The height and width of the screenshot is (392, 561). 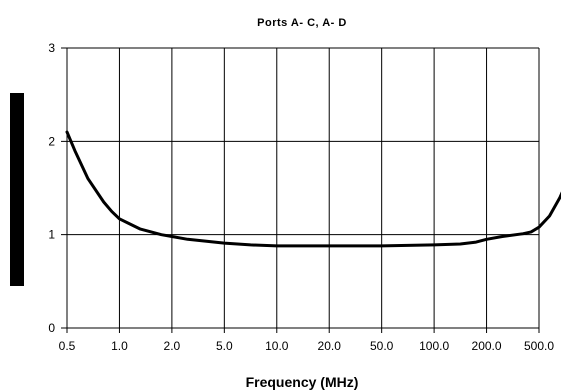 What do you see at coordinates (330, 346) in the screenshot?
I see `x-tick-label: 20.0` at bounding box center [330, 346].